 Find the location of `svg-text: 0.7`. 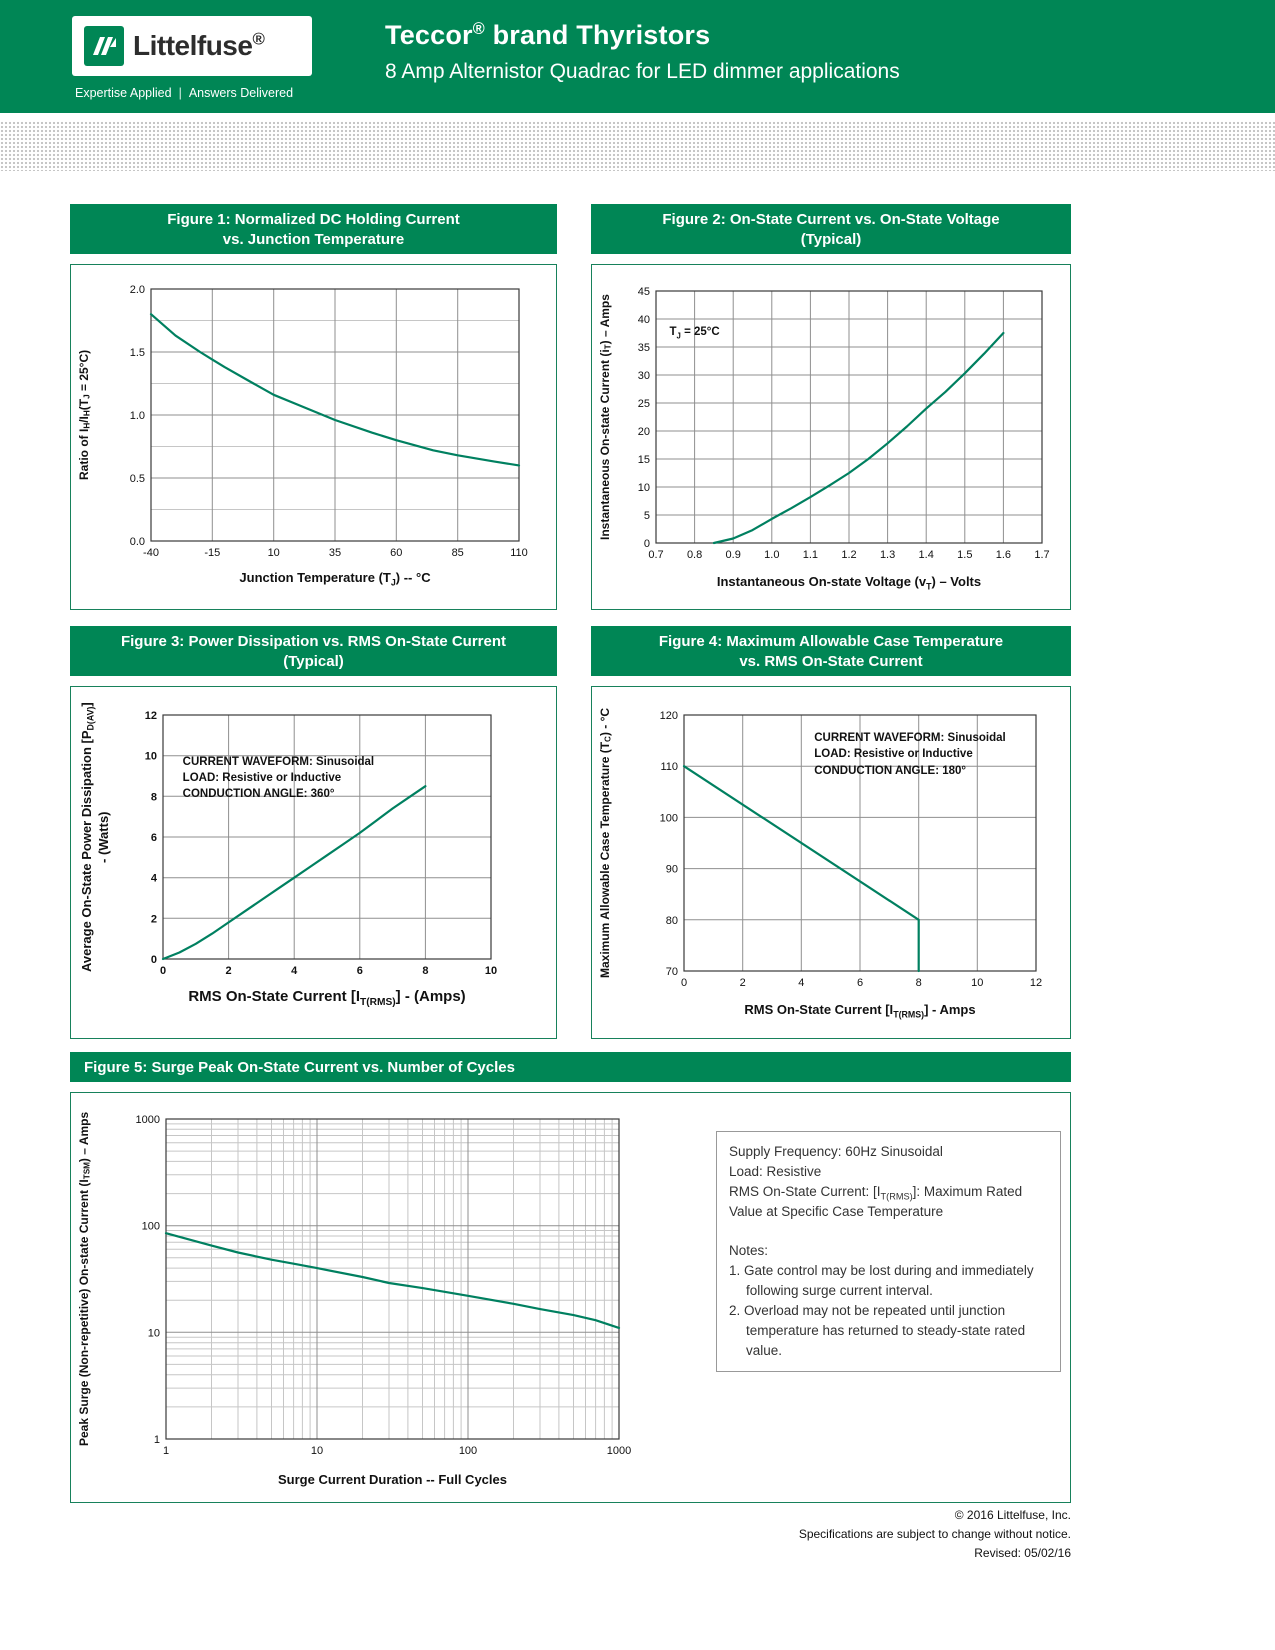

svg-text: 0.7 is located at coordinates (655, 555).